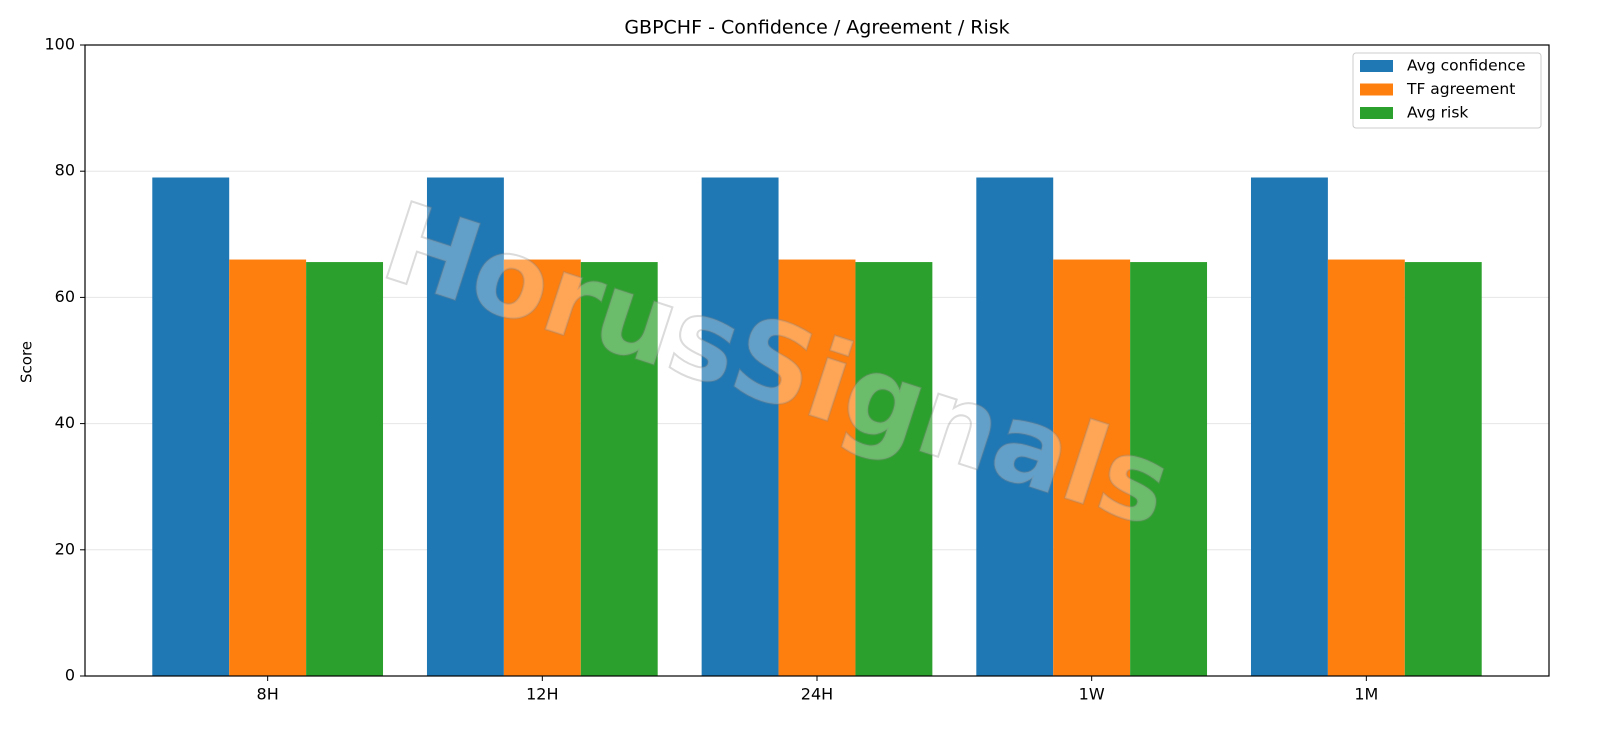  Describe the element at coordinates (816, 28) in the screenshot. I see `chart-title: GBPCHF - Confidence / Agreement / Risk` at that location.